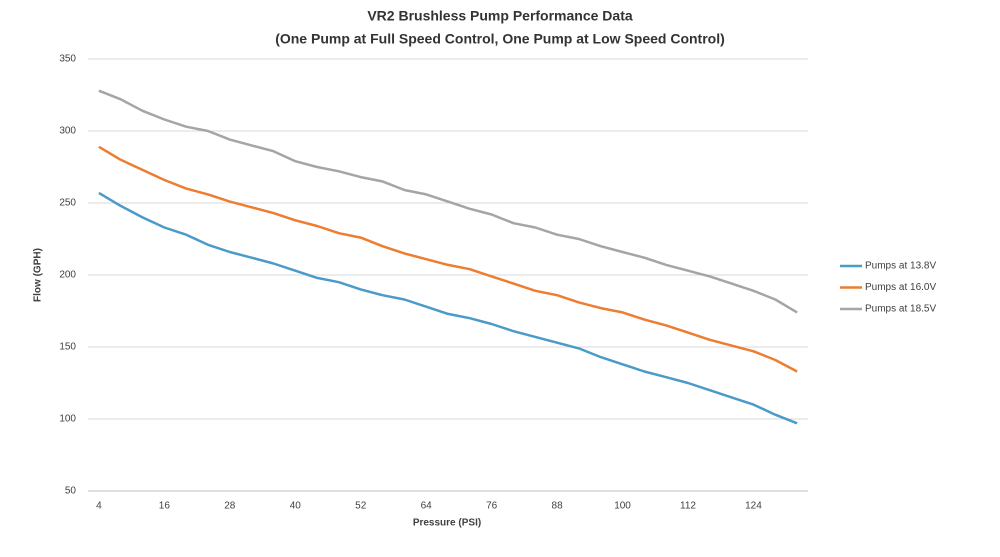  Describe the element at coordinates (622, 506) in the screenshot. I see `x-tick-label: 100` at that location.